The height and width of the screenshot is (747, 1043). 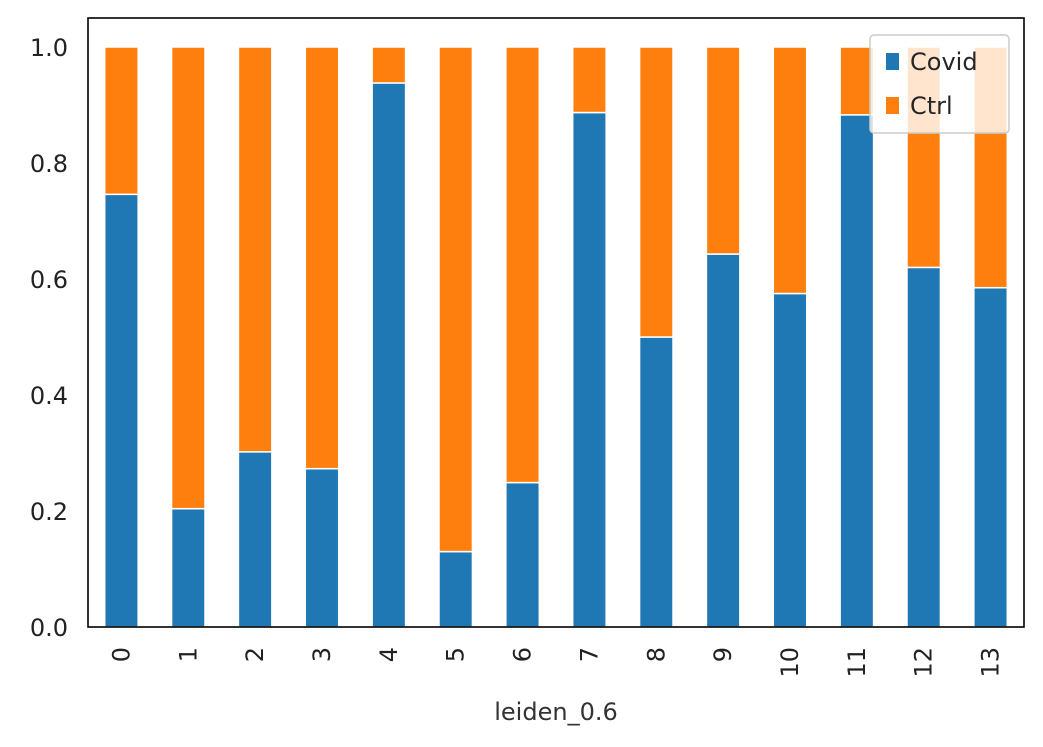 What do you see at coordinates (656, 654) in the screenshot?
I see `x-tick-label: 8` at bounding box center [656, 654].